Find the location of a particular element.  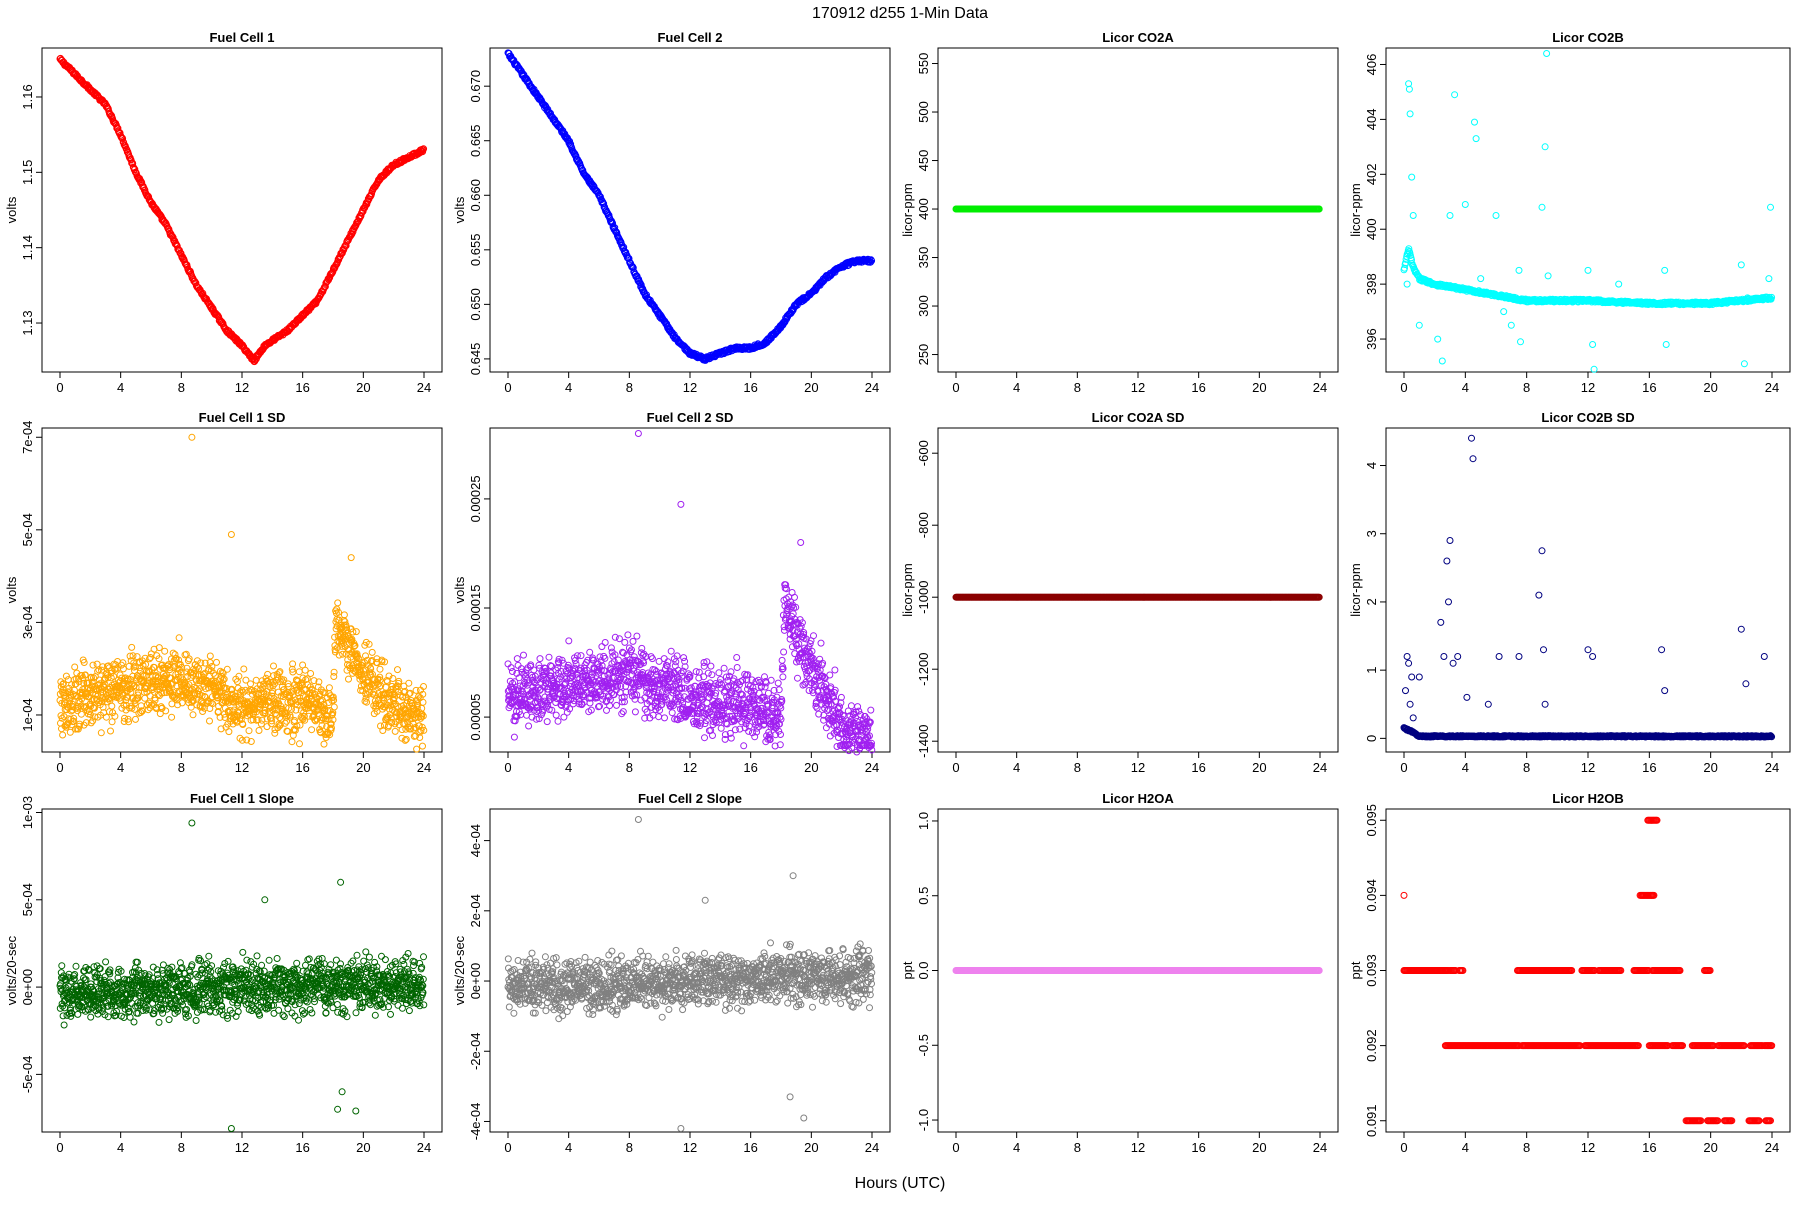

series-fc2 is located at coordinates (690, 207).